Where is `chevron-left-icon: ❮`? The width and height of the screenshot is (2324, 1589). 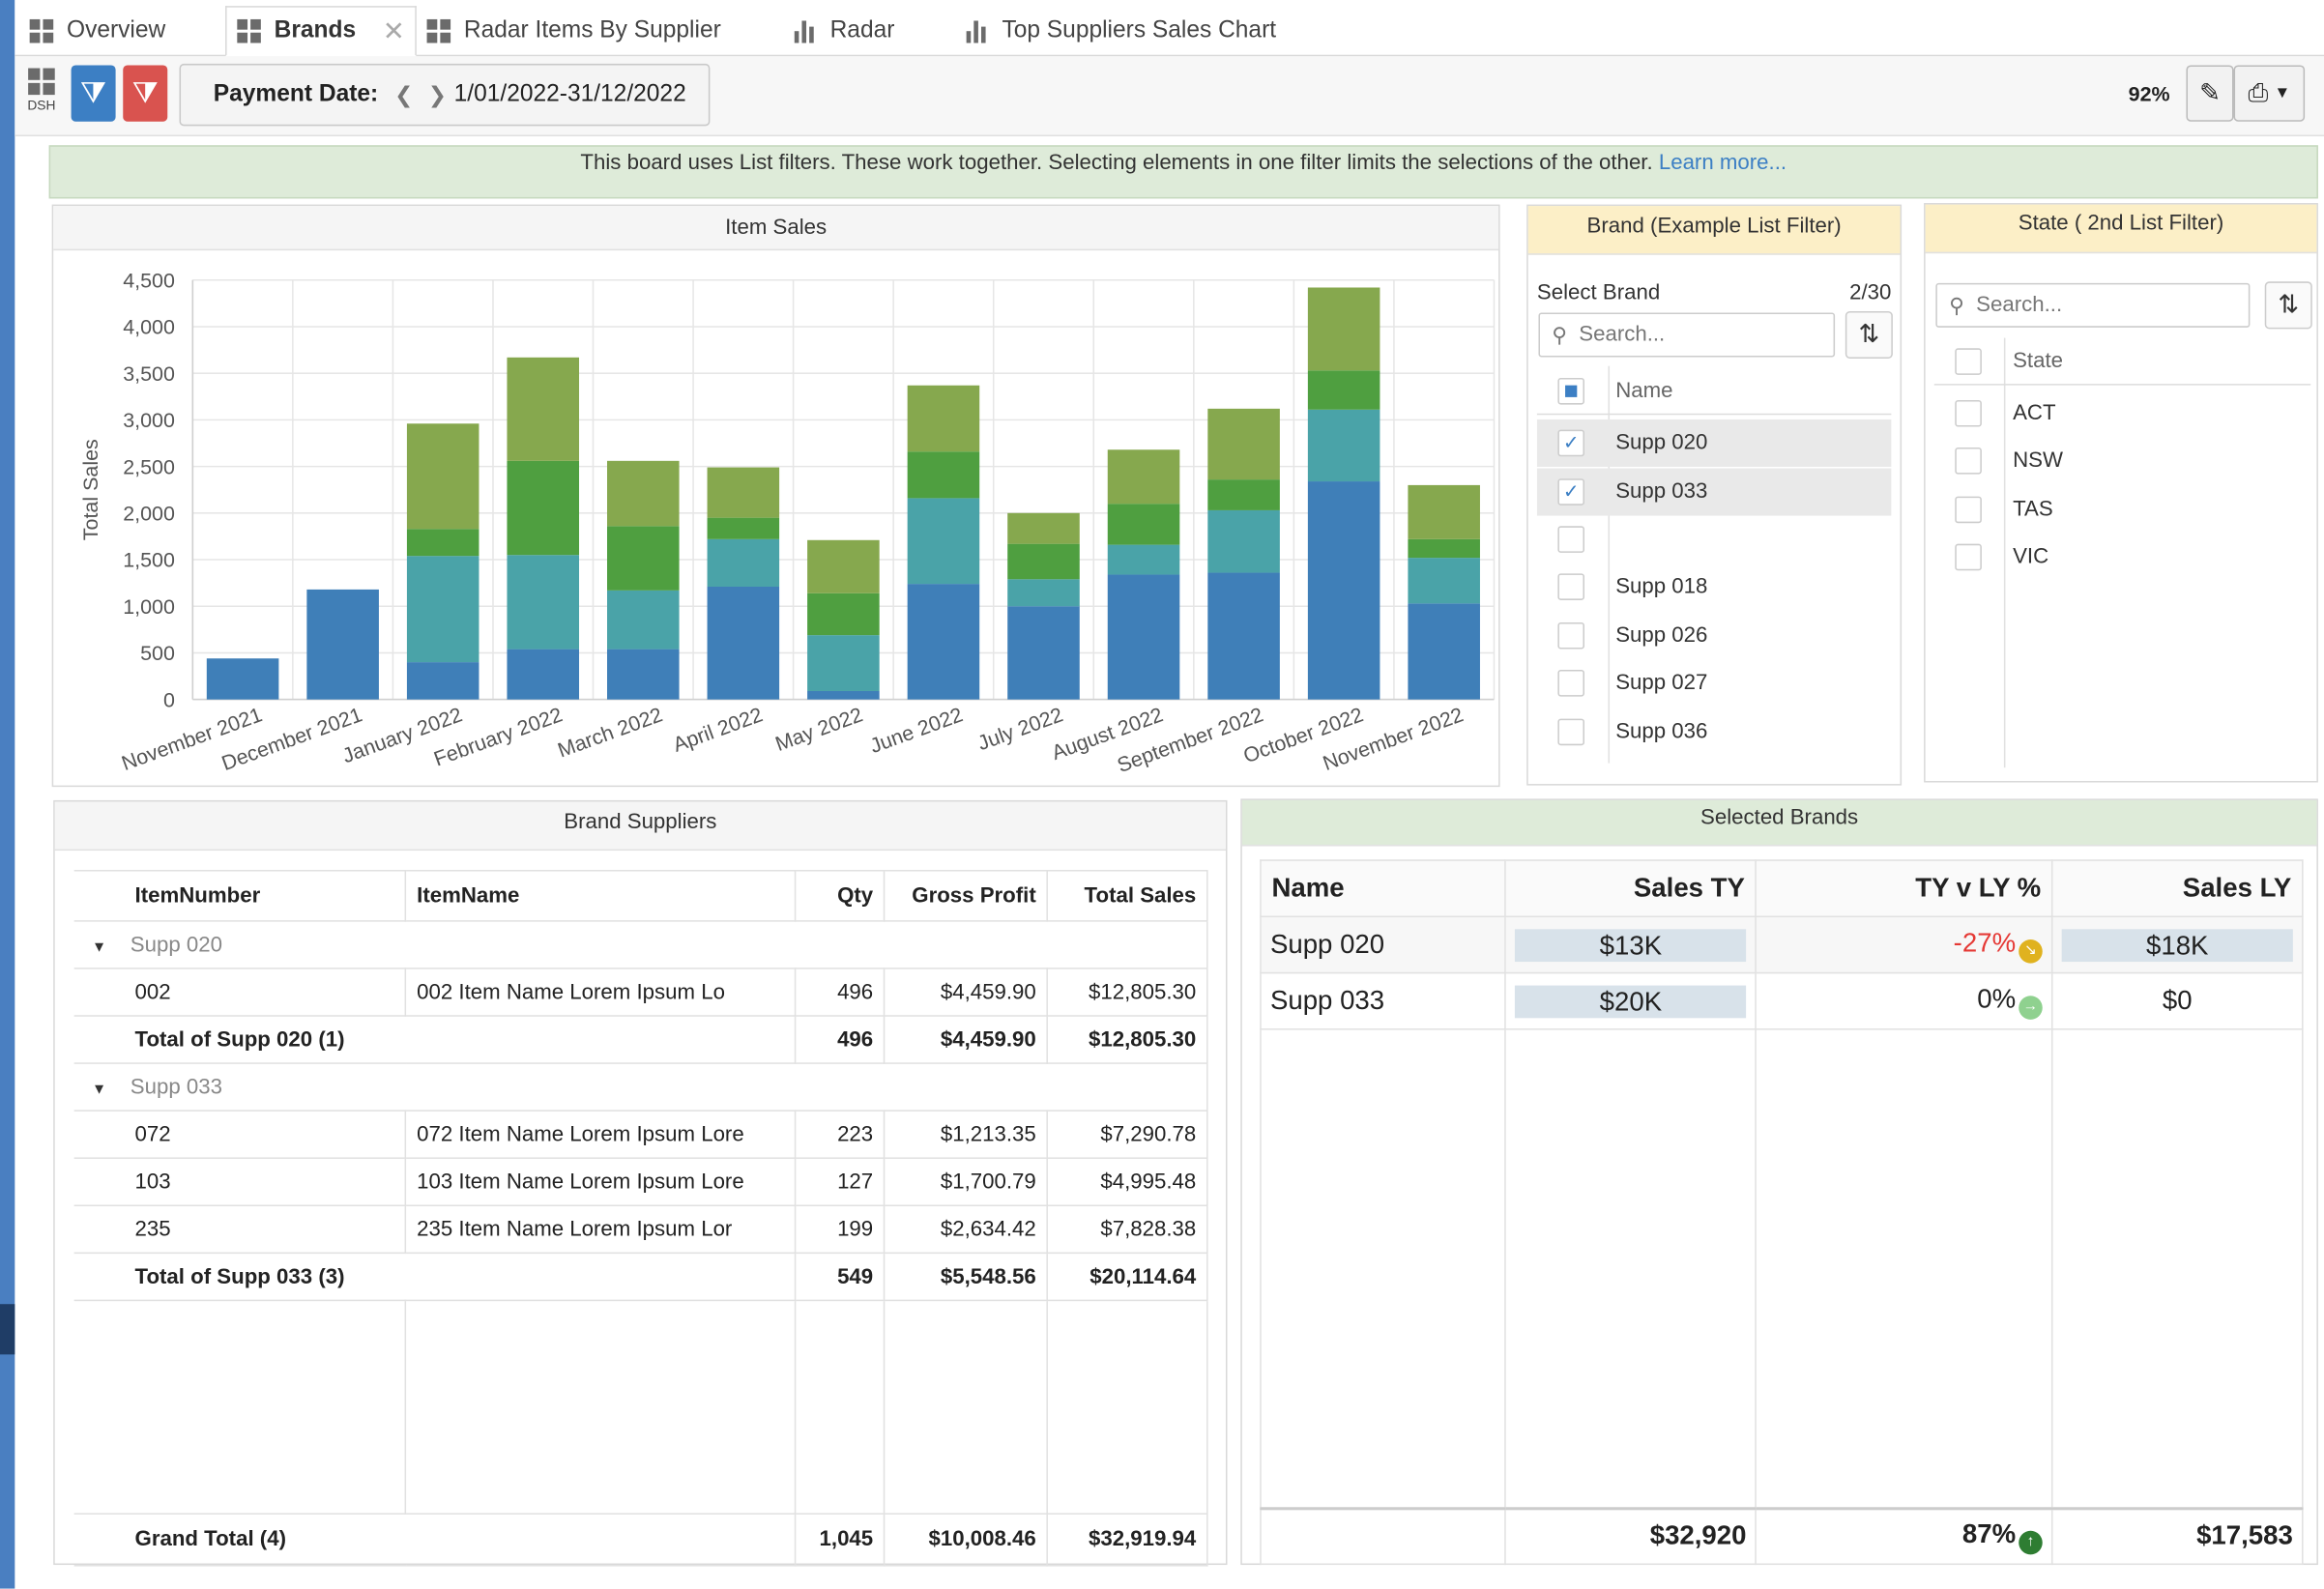 chevron-left-icon: ❮ is located at coordinates (404, 95).